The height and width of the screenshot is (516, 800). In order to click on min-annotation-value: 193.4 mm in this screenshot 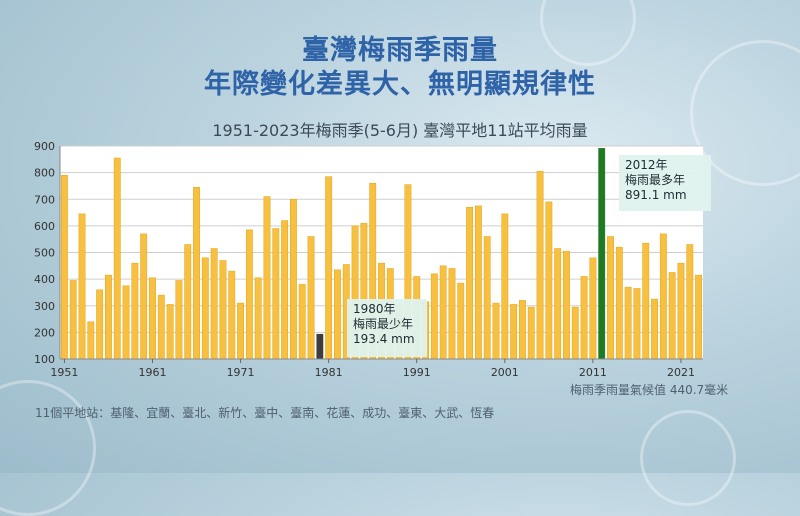, I will do `click(384, 339)`.